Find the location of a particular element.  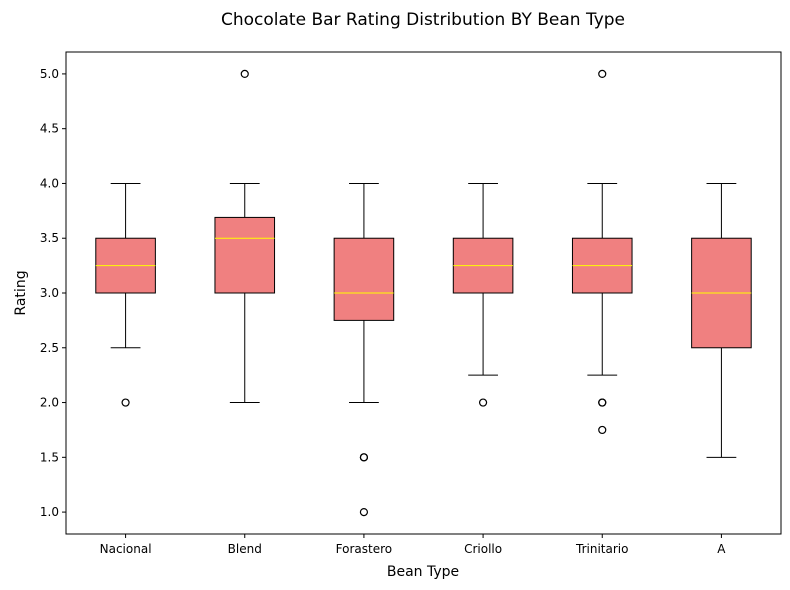

x-tick-label: Criollo is located at coordinates (483, 549).